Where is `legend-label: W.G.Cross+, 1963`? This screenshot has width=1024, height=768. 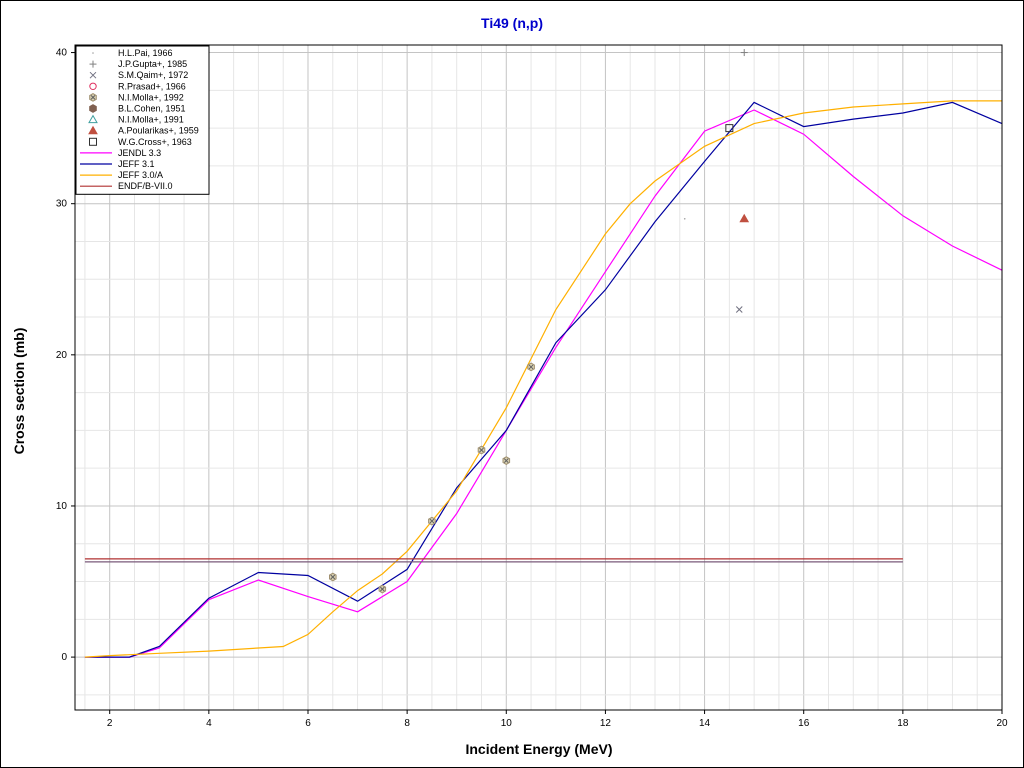
legend-label: W.G.Cross+, 1963 is located at coordinates (155, 142).